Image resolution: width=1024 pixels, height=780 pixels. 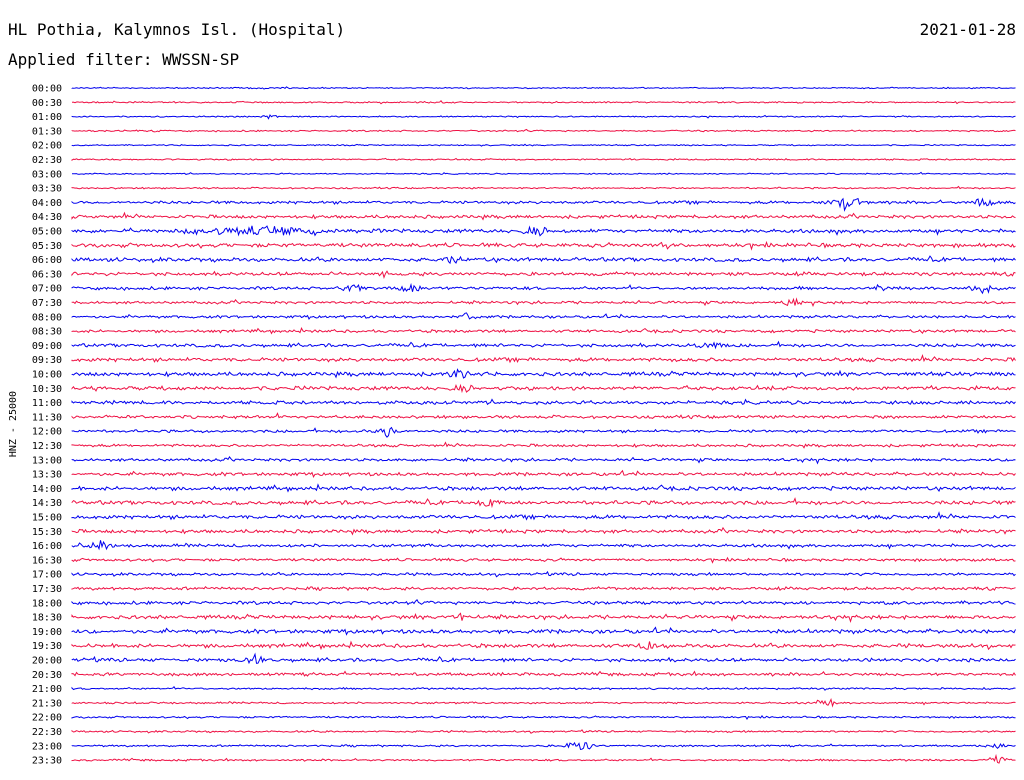 What do you see at coordinates (47, 289) in the screenshot?
I see `trace-time-label: 07:00` at bounding box center [47, 289].